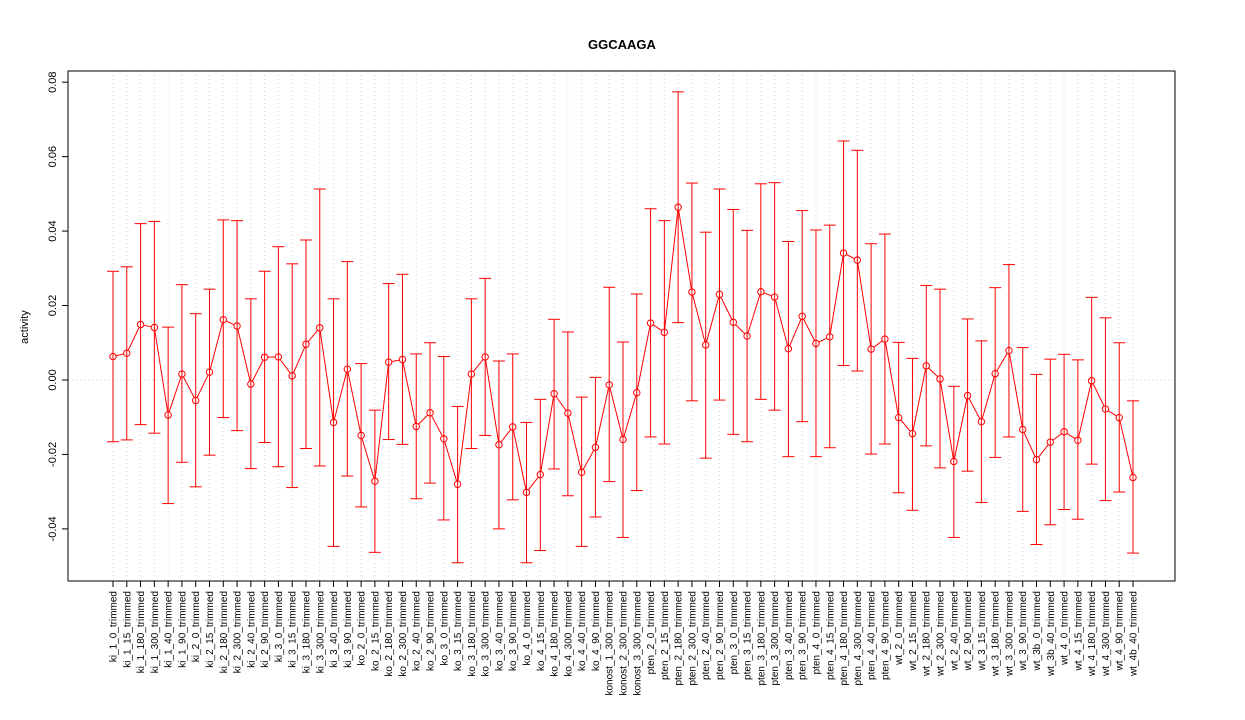  I want to click on x-tick-label: pten_2_0_trimmed, so click(651, 632).